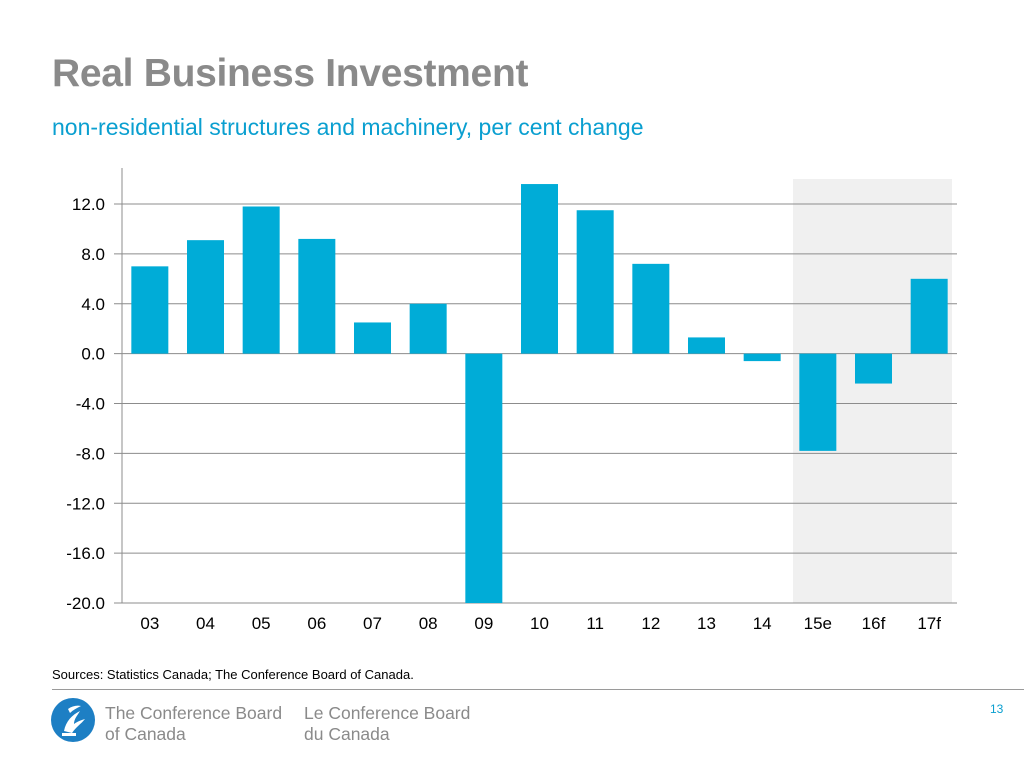  Describe the element at coordinates (372, 623) in the screenshot. I see `x-tick-label: 07` at that location.